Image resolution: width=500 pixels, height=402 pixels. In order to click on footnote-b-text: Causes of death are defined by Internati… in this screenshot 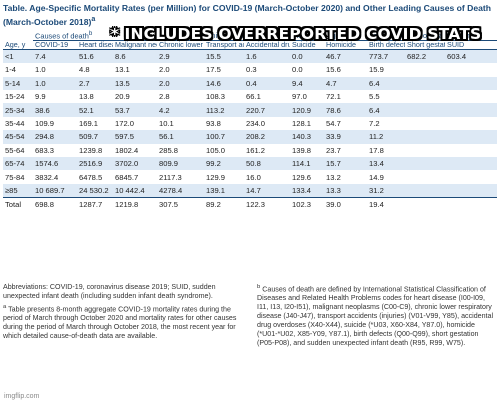, I will do `click(375, 316)`.